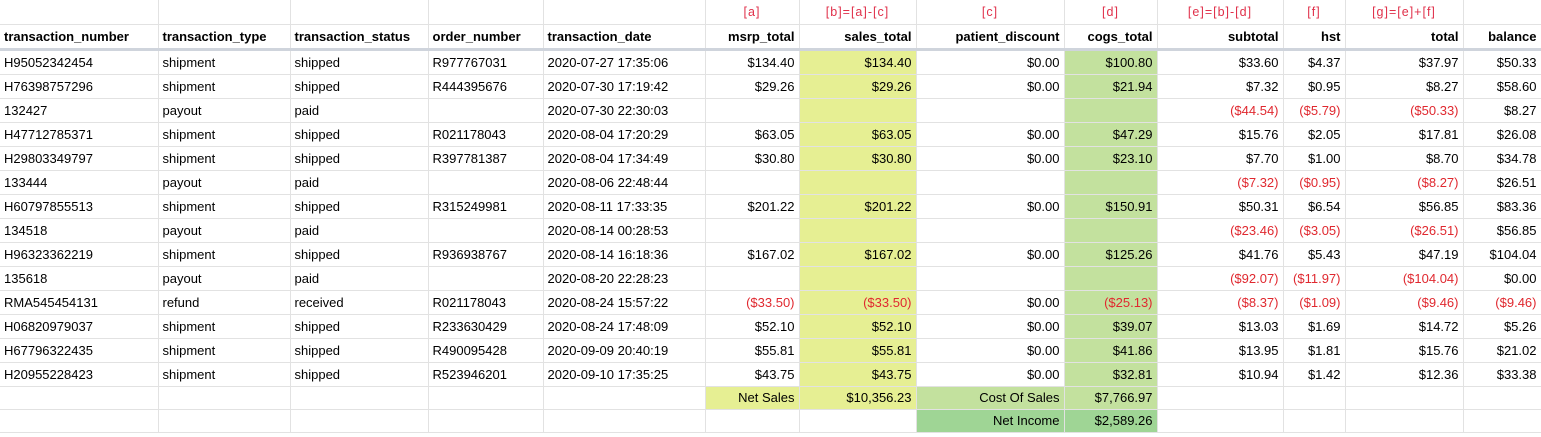 The image size is (1541, 437). I want to click on cell-hst: ($1.09), so click(1314, 302).